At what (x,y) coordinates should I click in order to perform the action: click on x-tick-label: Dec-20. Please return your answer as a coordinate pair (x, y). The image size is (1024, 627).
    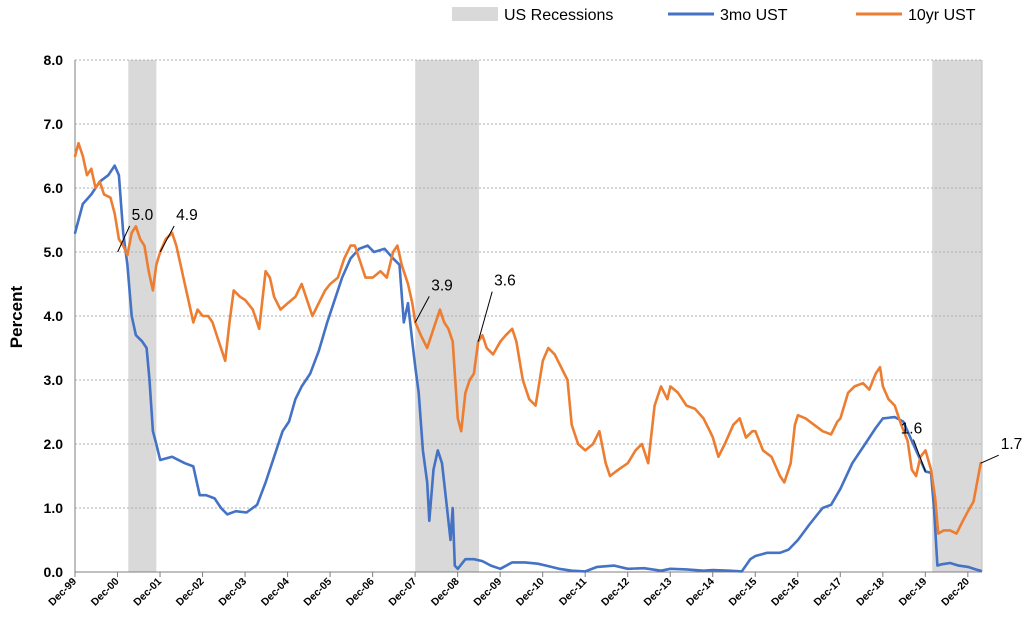
    Looking at the image, I should click on (955, 592).